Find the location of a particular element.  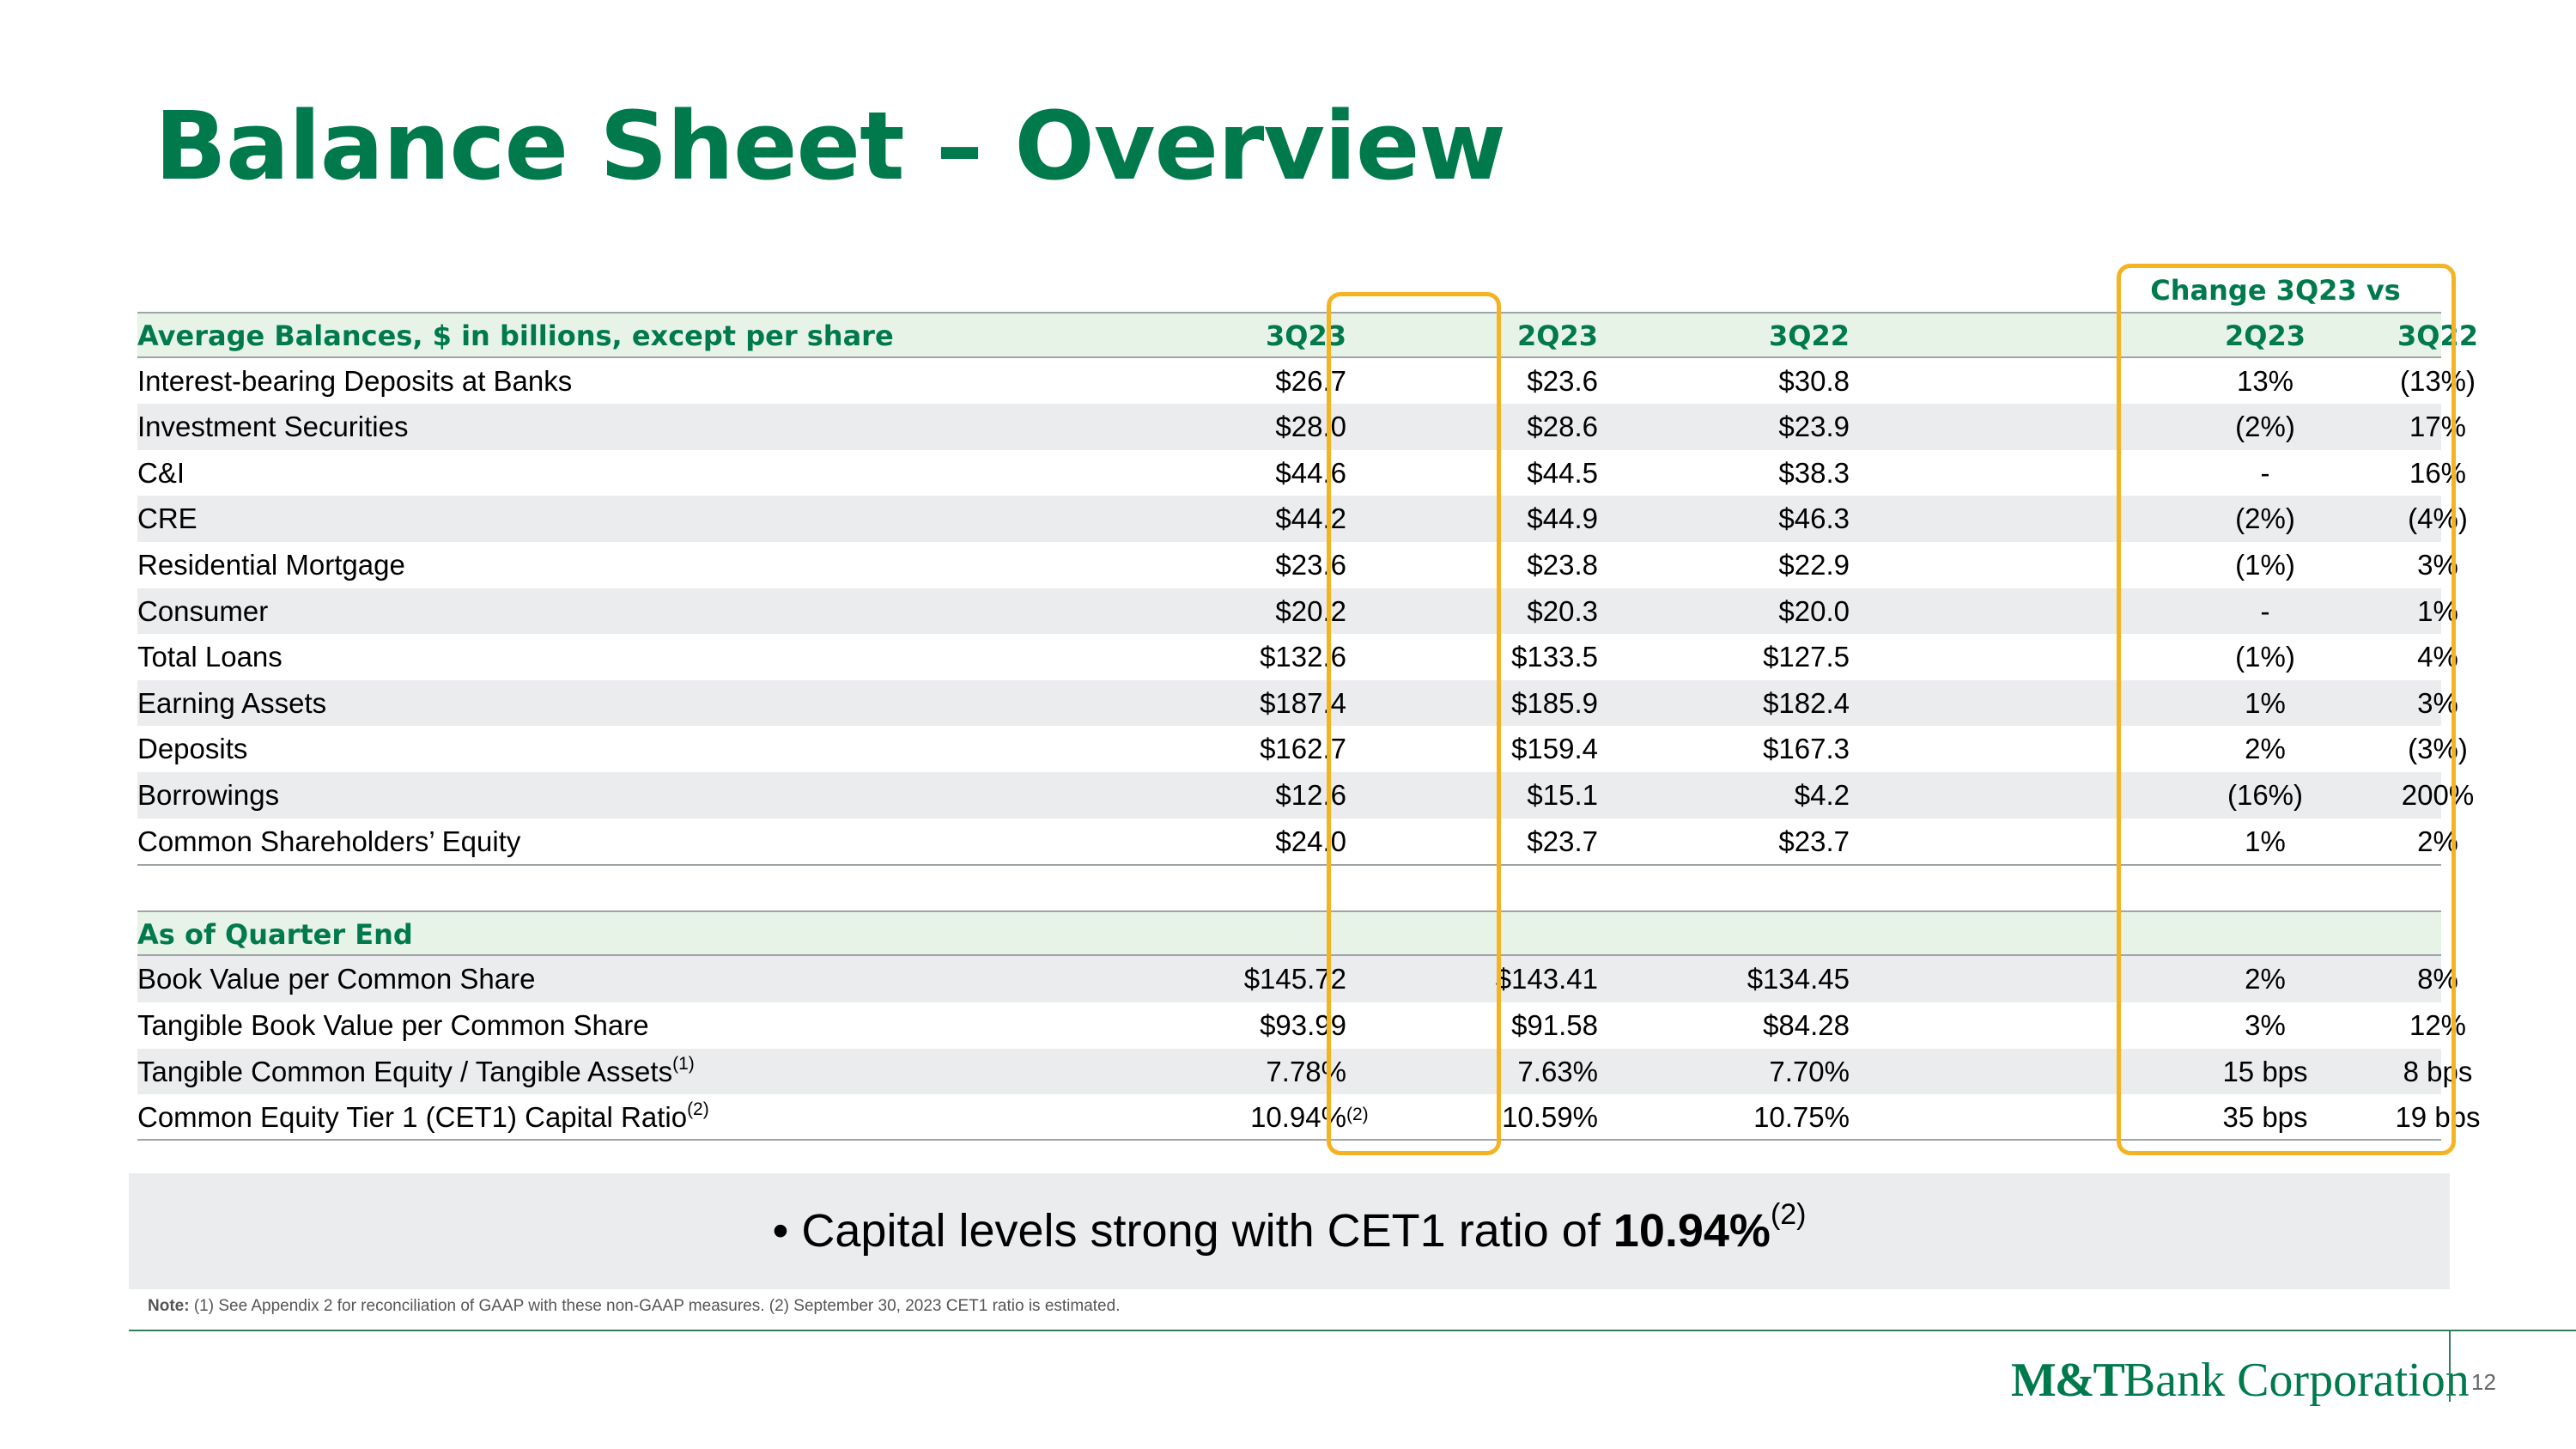

value-2q23: $91.58 is located at coordinates (1554, 1025).